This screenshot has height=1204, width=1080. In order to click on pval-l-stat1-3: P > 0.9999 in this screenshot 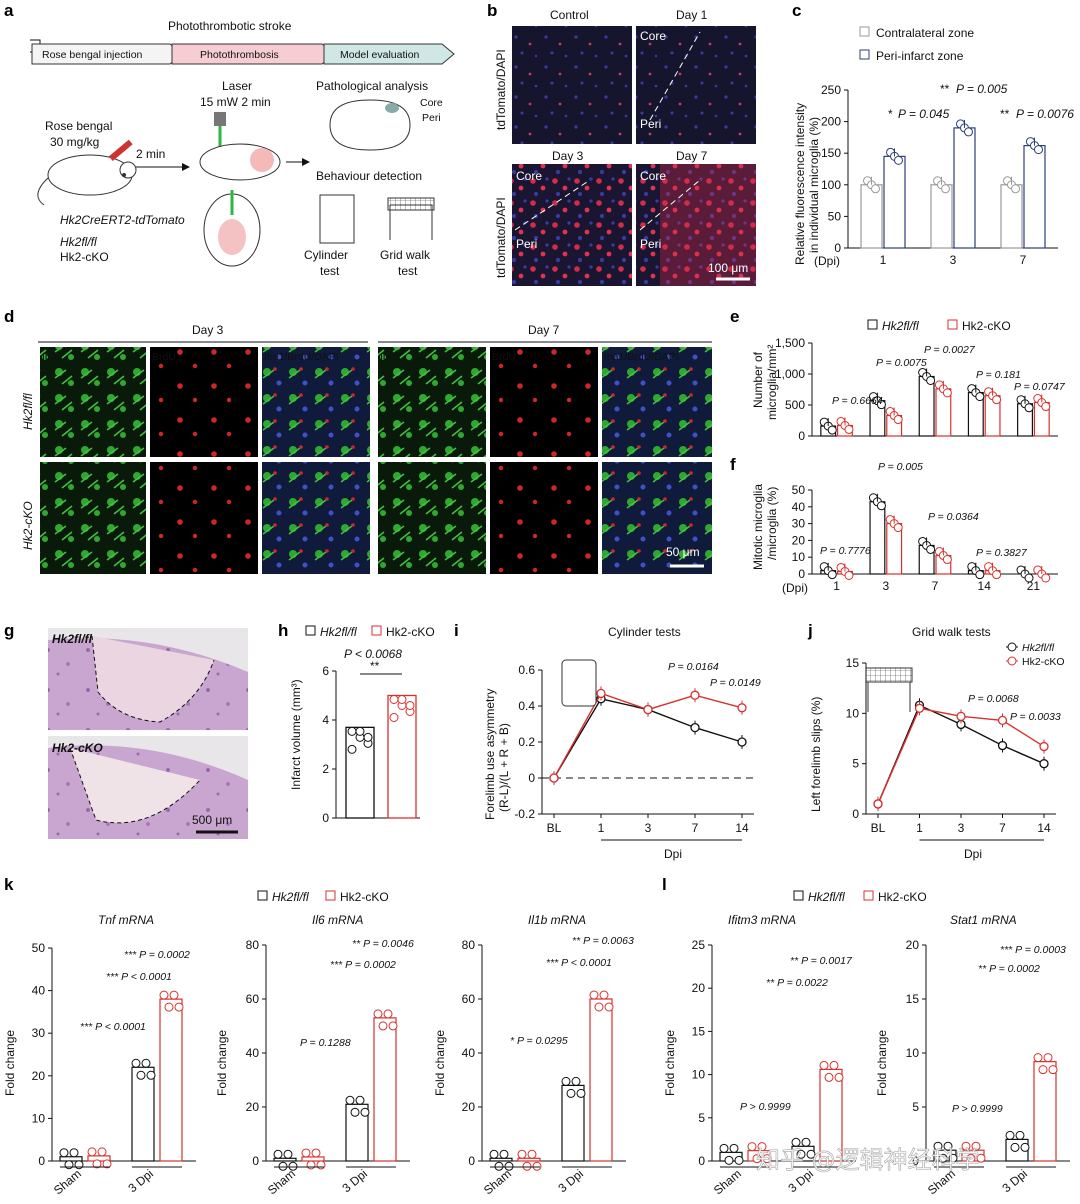, I will do `click(977, 1109)`.